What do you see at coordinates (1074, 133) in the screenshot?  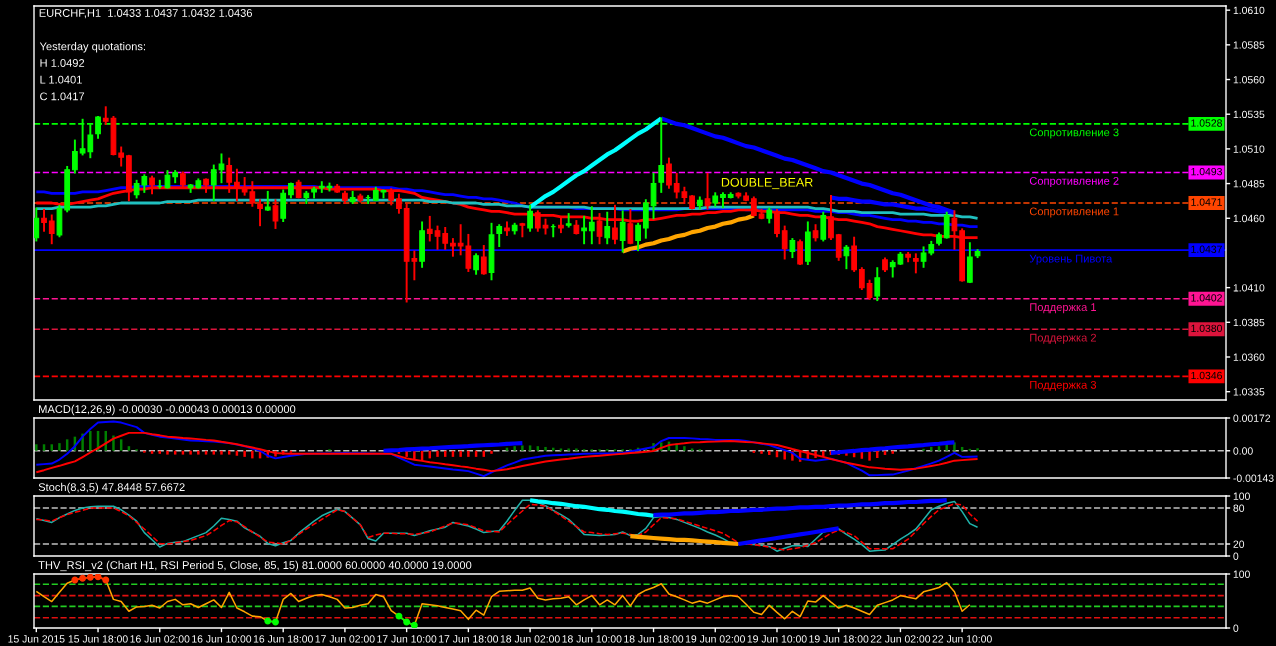 I see `ref-line-label: Сопротивление 3` at bounding box center [1074, 133].